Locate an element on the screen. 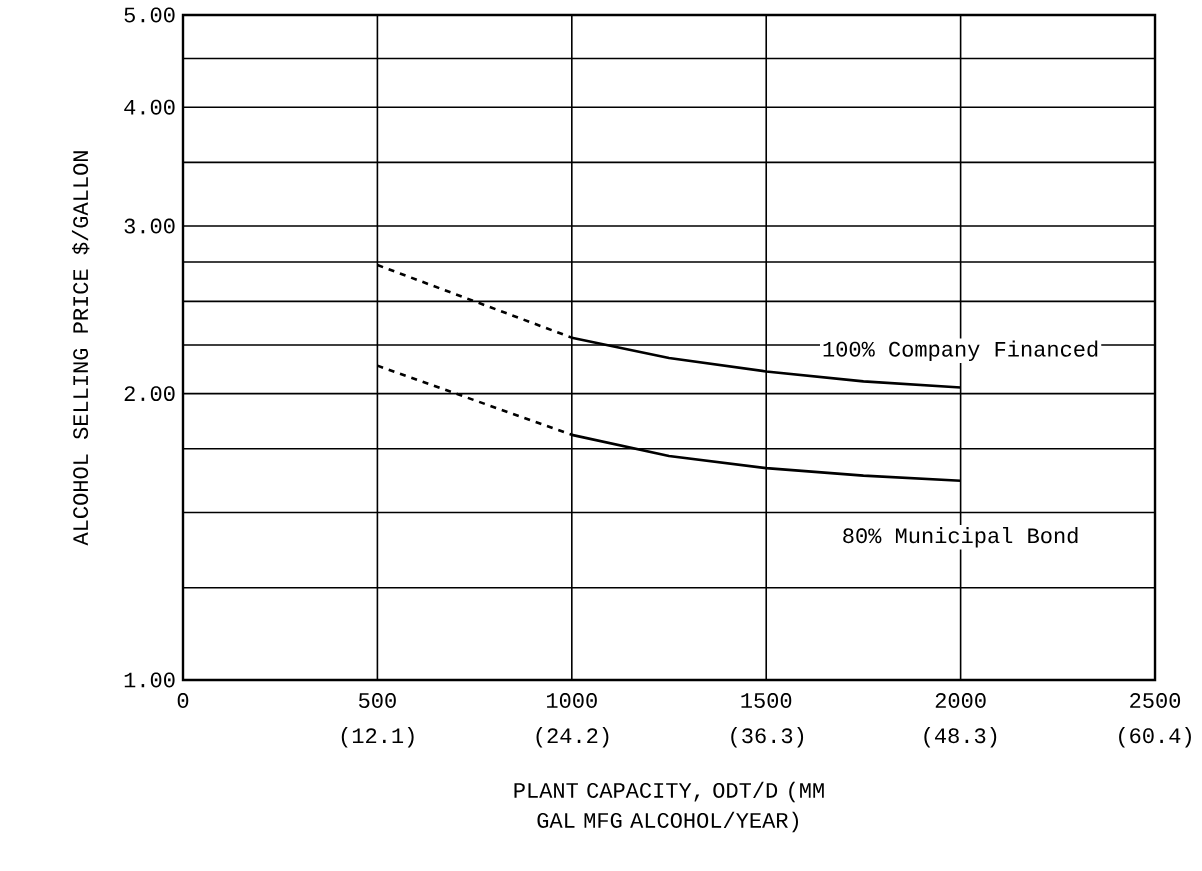 This screenshot has width=1202, height=871. y-tick-label: 5.00 is located at coordinates (149, 15).